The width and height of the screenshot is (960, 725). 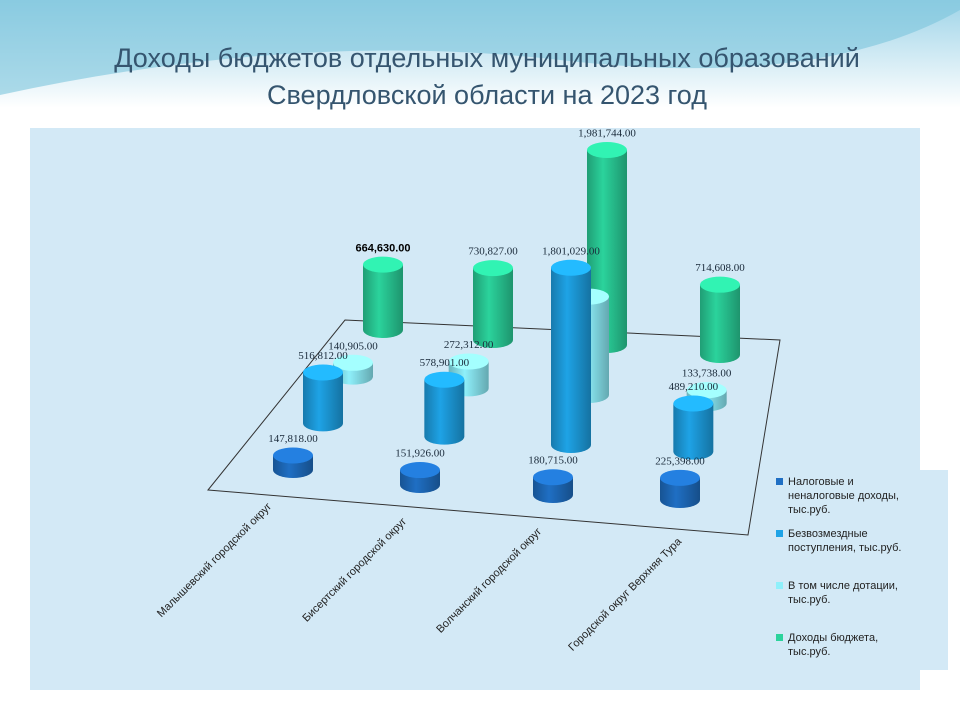 What do you see at coordinates (607, 134) in the screenshot?
I see `value-label: 1,981,744.00` at bounding box center [607, 134].